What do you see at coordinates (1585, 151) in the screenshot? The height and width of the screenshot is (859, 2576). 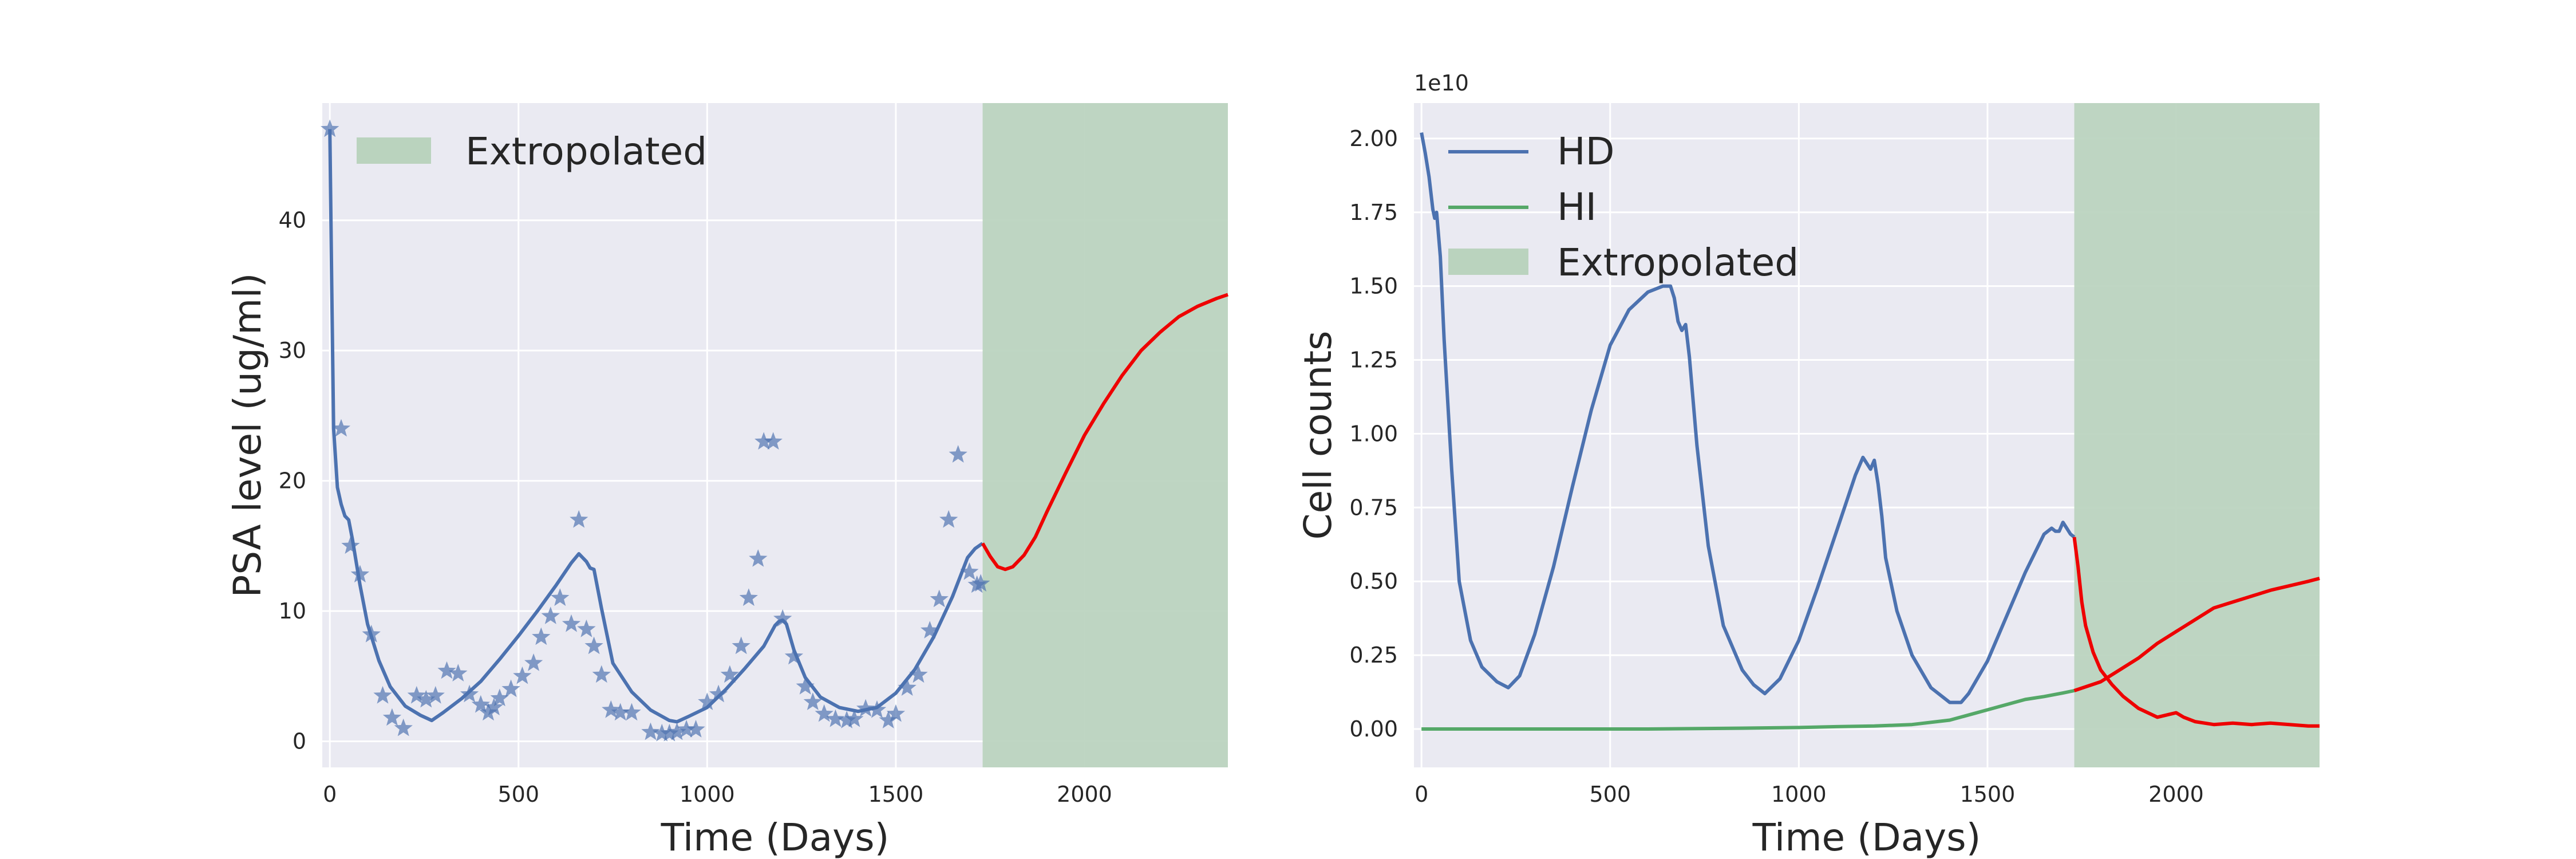 I see `legend-label-hd: HD` at bounding box center [1585, 151].